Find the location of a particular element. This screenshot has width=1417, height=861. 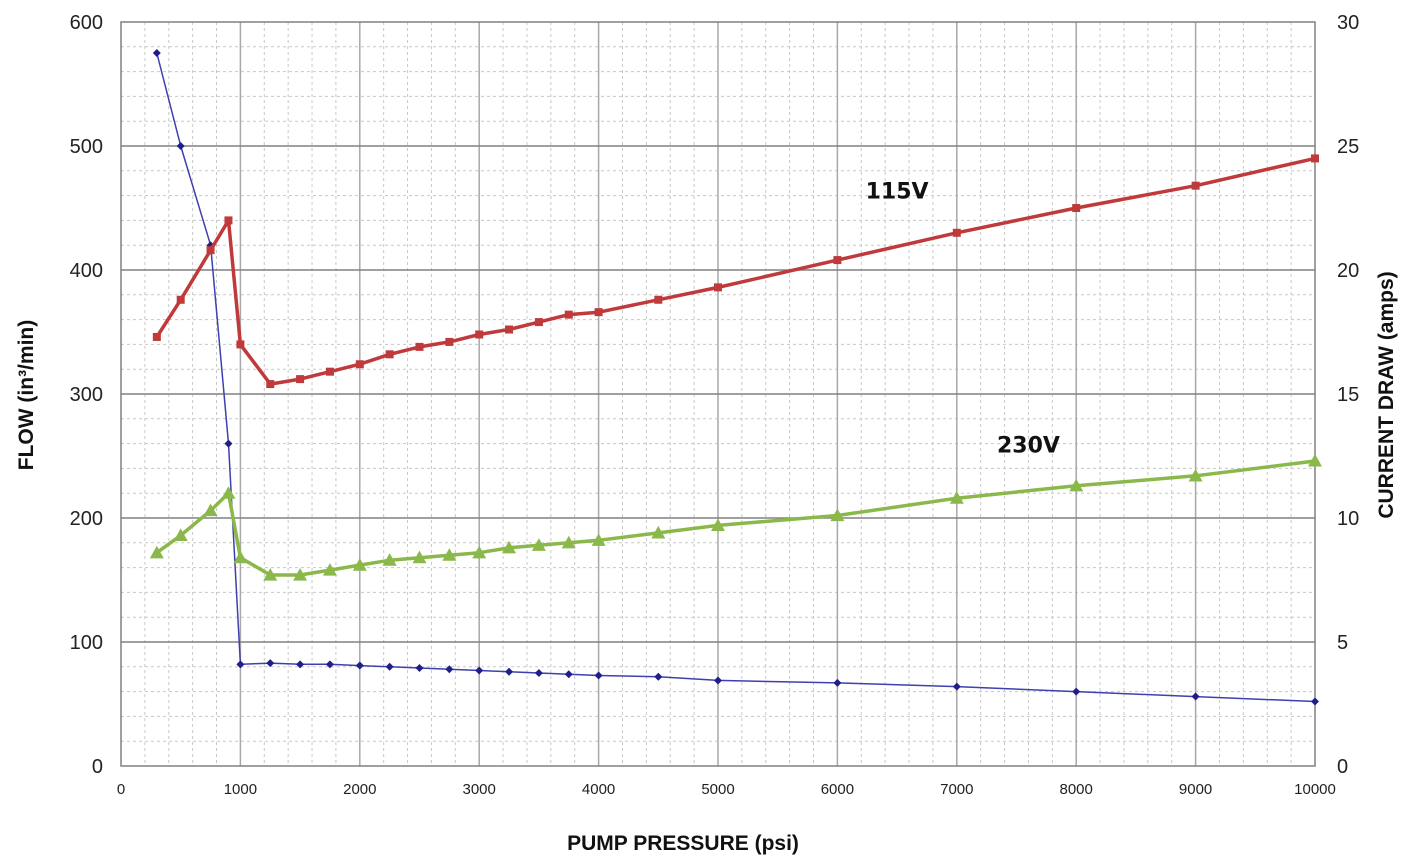

series-labels: 115V 230V is located at coordinates (963, 318).